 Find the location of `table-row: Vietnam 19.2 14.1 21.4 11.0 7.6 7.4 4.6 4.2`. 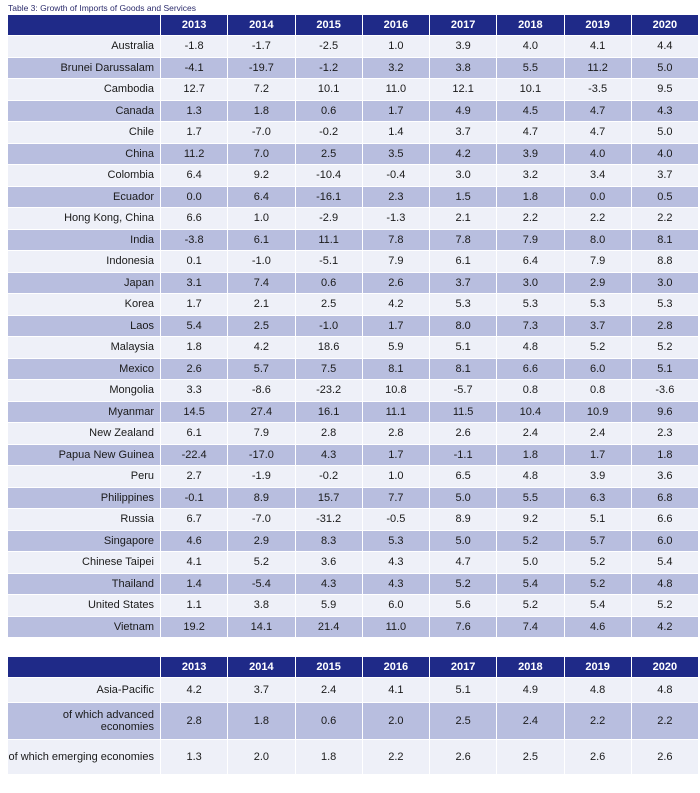

table-row: Vietnam 19.2 14.1 21.4 11.0 7.6 7.4 4.6 4.2 is located at coordinates (353, 627).